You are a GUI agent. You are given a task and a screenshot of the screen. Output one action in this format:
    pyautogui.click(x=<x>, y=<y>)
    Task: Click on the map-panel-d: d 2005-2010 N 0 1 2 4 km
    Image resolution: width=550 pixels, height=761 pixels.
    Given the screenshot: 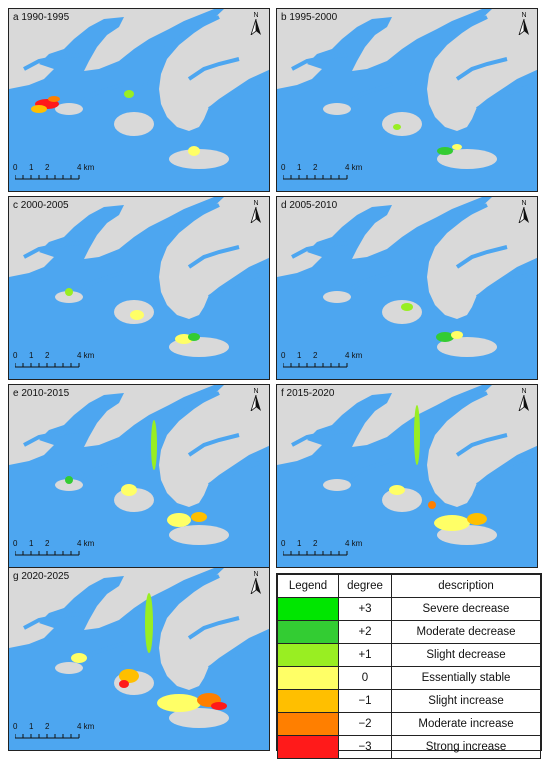 What is the action you would take?
    pyautogui.click(x=407, y=288)
    